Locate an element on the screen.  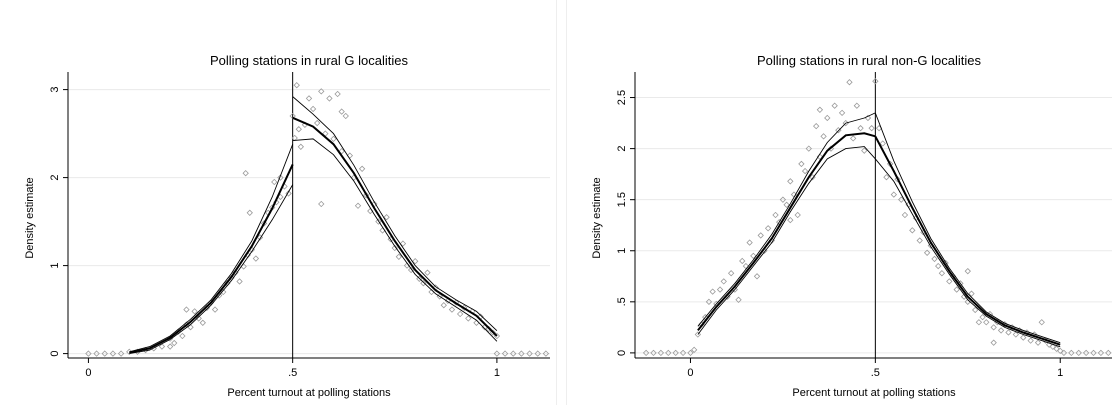
ci-lower-left is located at coordinates (786, 240).